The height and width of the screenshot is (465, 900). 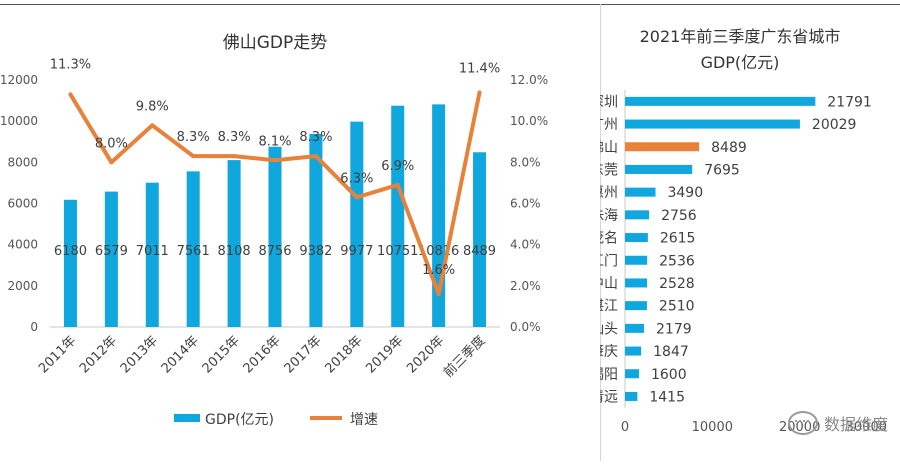 What do you see at coordinates (679, 216) in the screenshot?
I see `city-gdp-value-label: 2756` at bounding box center [679, 216].